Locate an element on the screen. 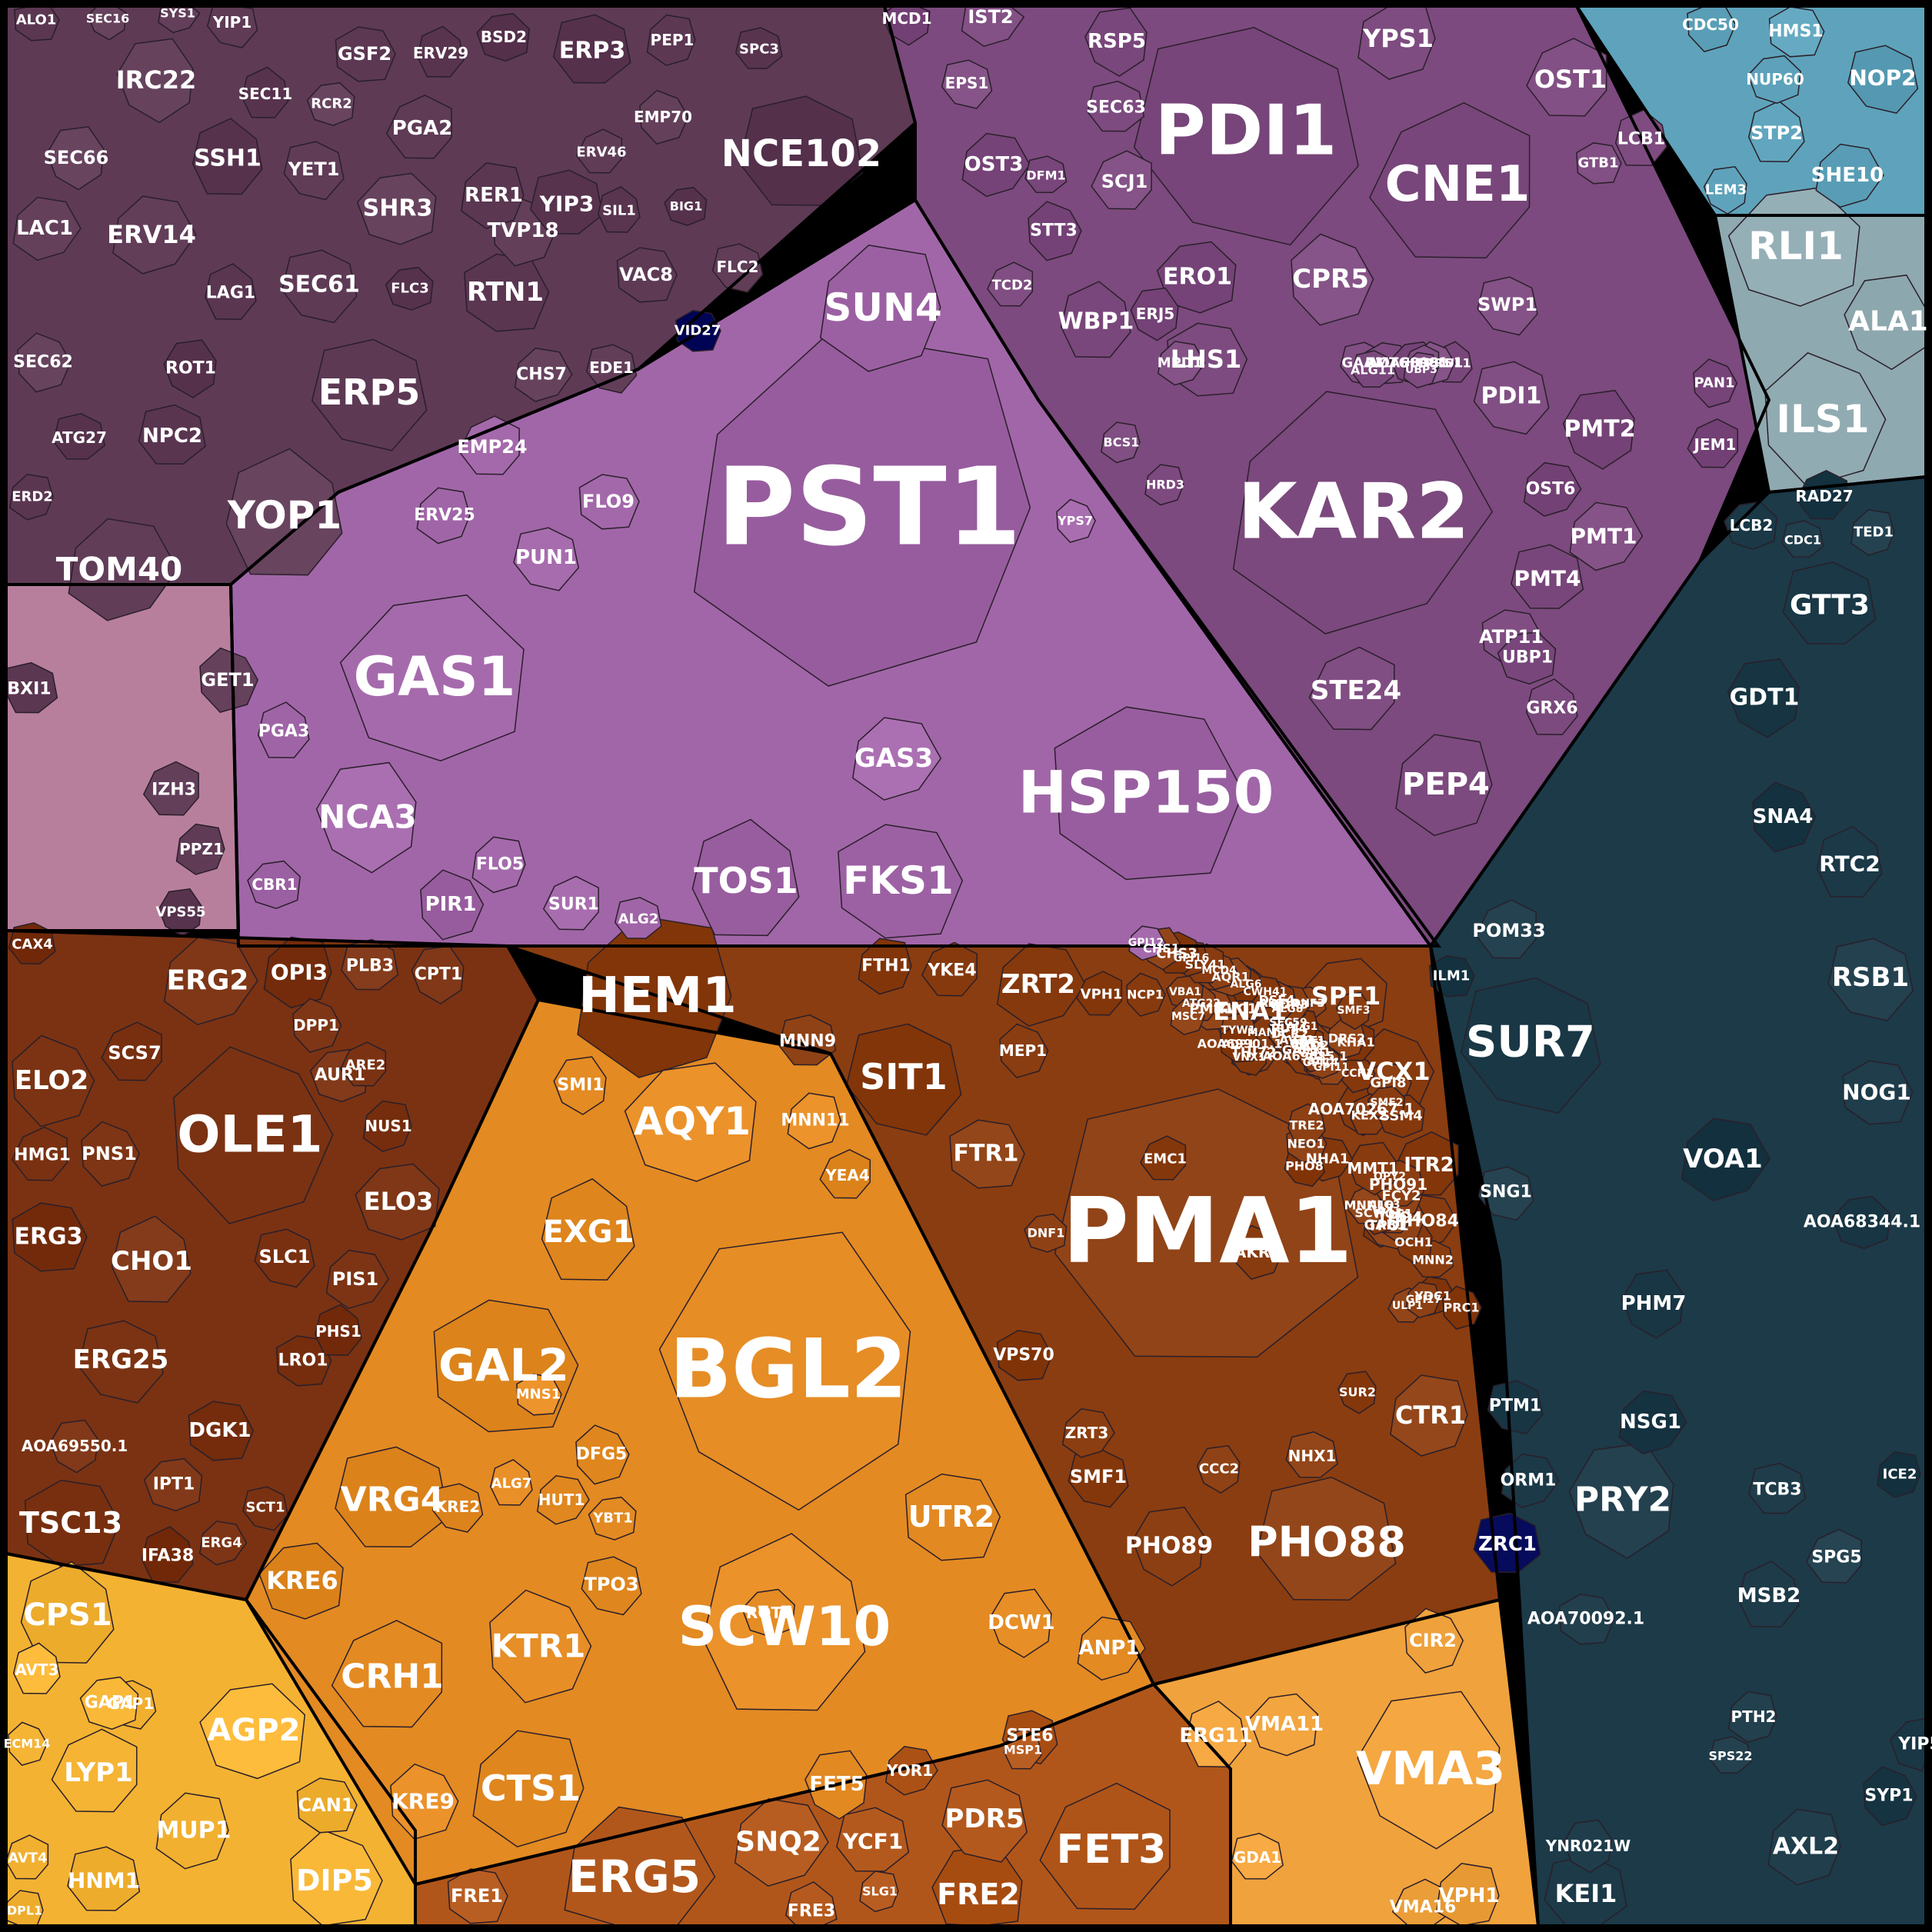  protein-label: NOG1 is located at coordinates (1876, 1092).